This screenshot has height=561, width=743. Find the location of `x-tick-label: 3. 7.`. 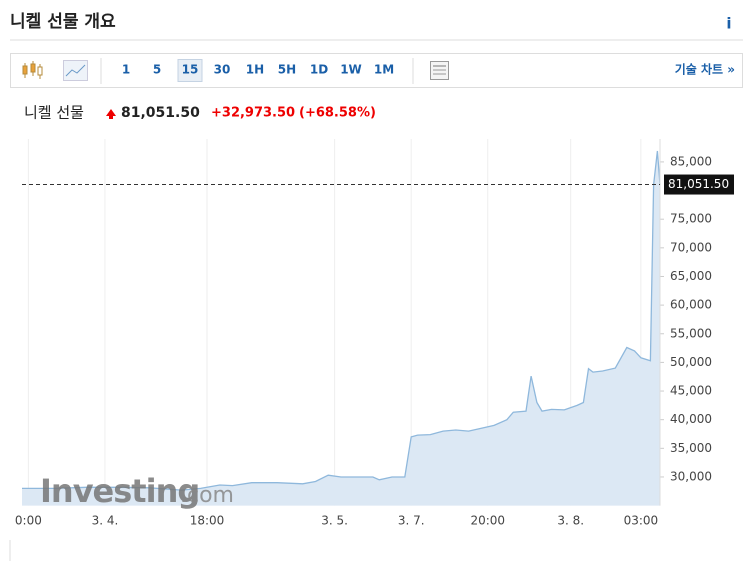

x-tick-label: 3. 7. is located at coordinates (411, 521).